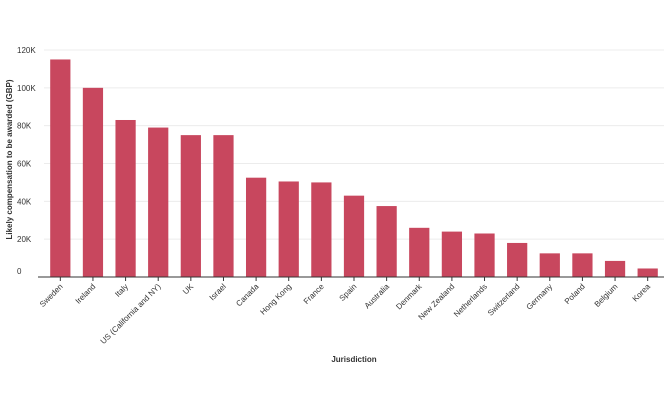 The width and height of the screenshot is (670, 401). I want to click on y-tick-label: 120K, so click(26, 50).